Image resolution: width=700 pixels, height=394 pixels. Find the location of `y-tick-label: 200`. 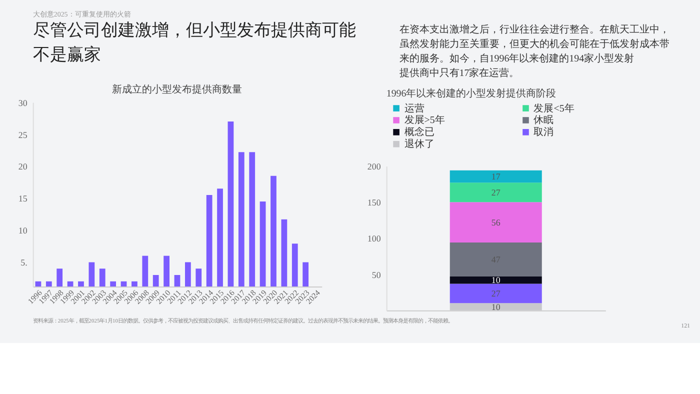

y-tick-label: 200 is located at coordinates (374, 167).